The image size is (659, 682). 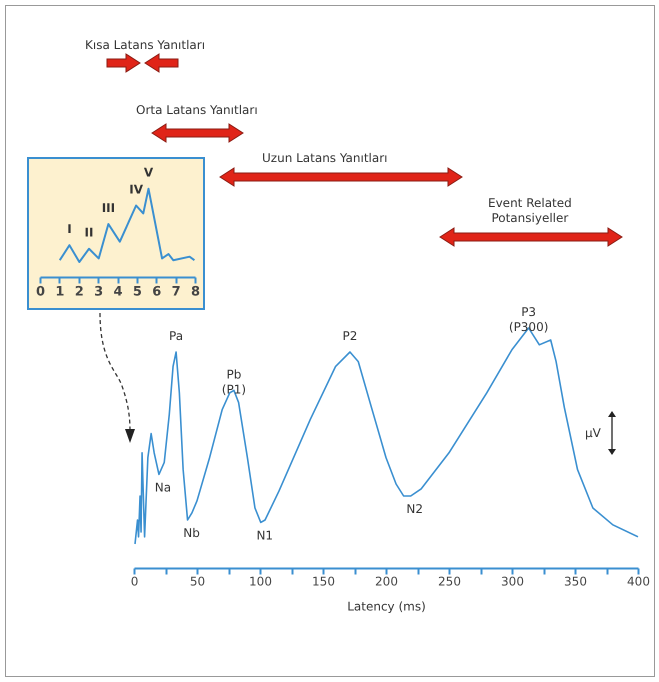 What do you see at coordinates (575, 581) in the screenshot?
I see `x-tick-label: 350` at bounding box center [575, 581].